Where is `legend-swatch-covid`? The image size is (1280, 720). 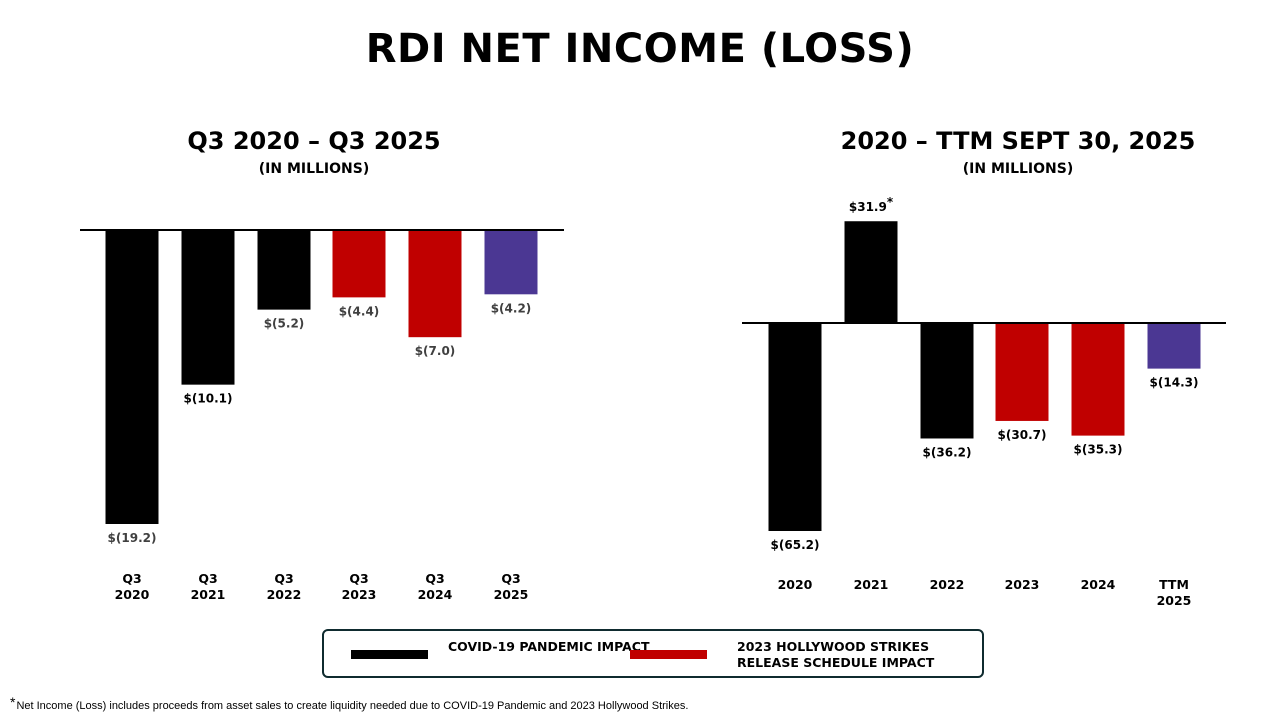
legend-swatch-covid is located at coordinates (389, 654).